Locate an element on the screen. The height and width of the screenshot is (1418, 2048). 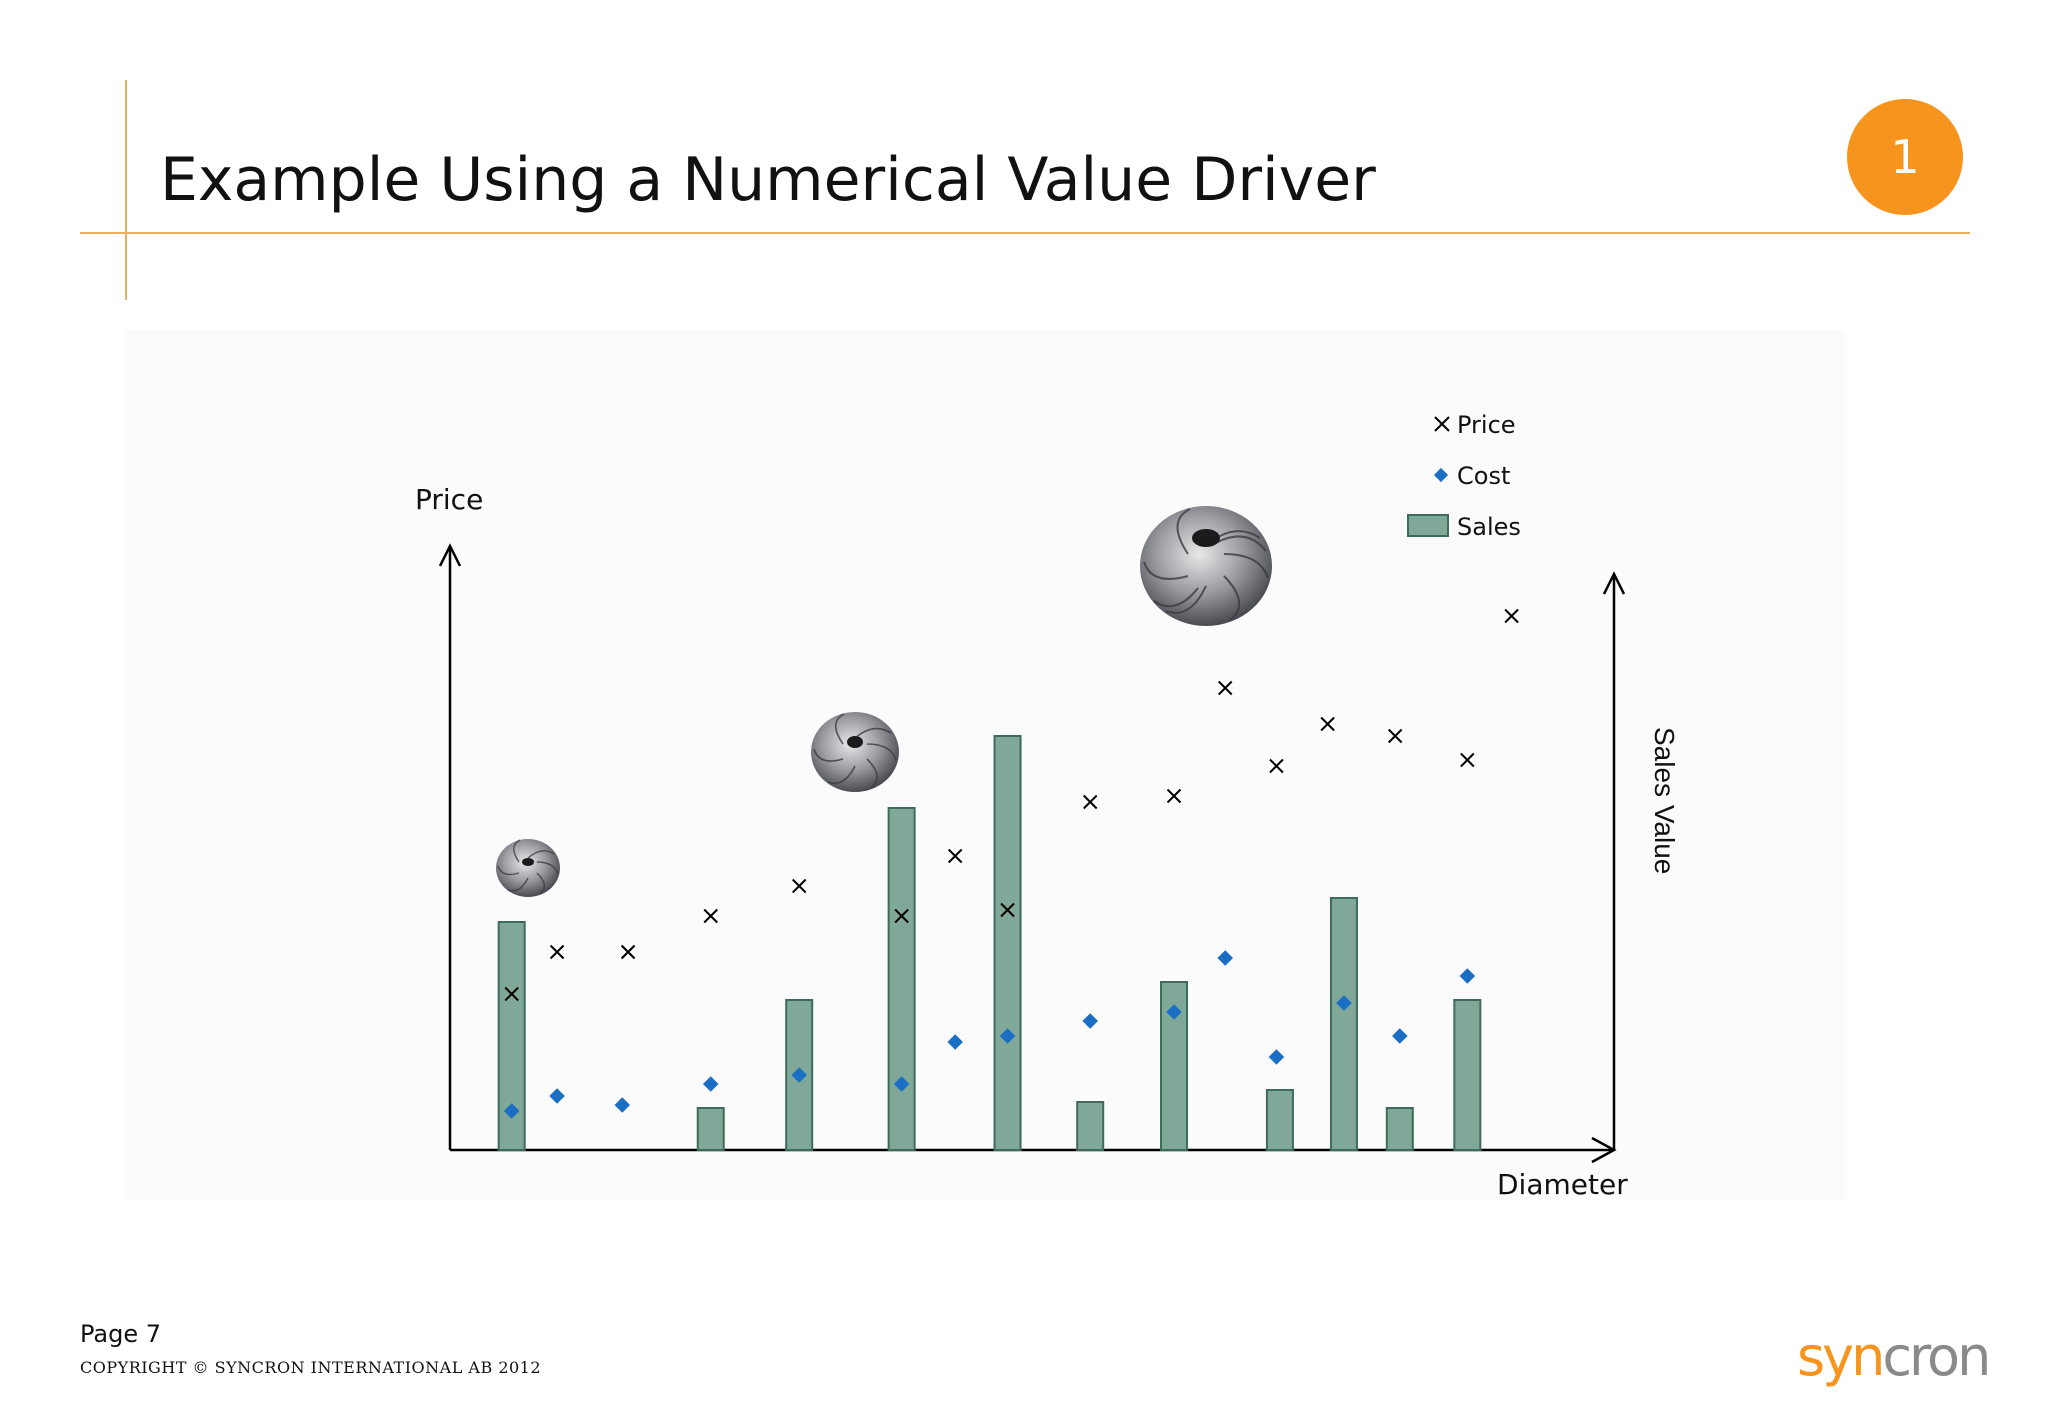
price-markers is located at coordinates (1011, 805).